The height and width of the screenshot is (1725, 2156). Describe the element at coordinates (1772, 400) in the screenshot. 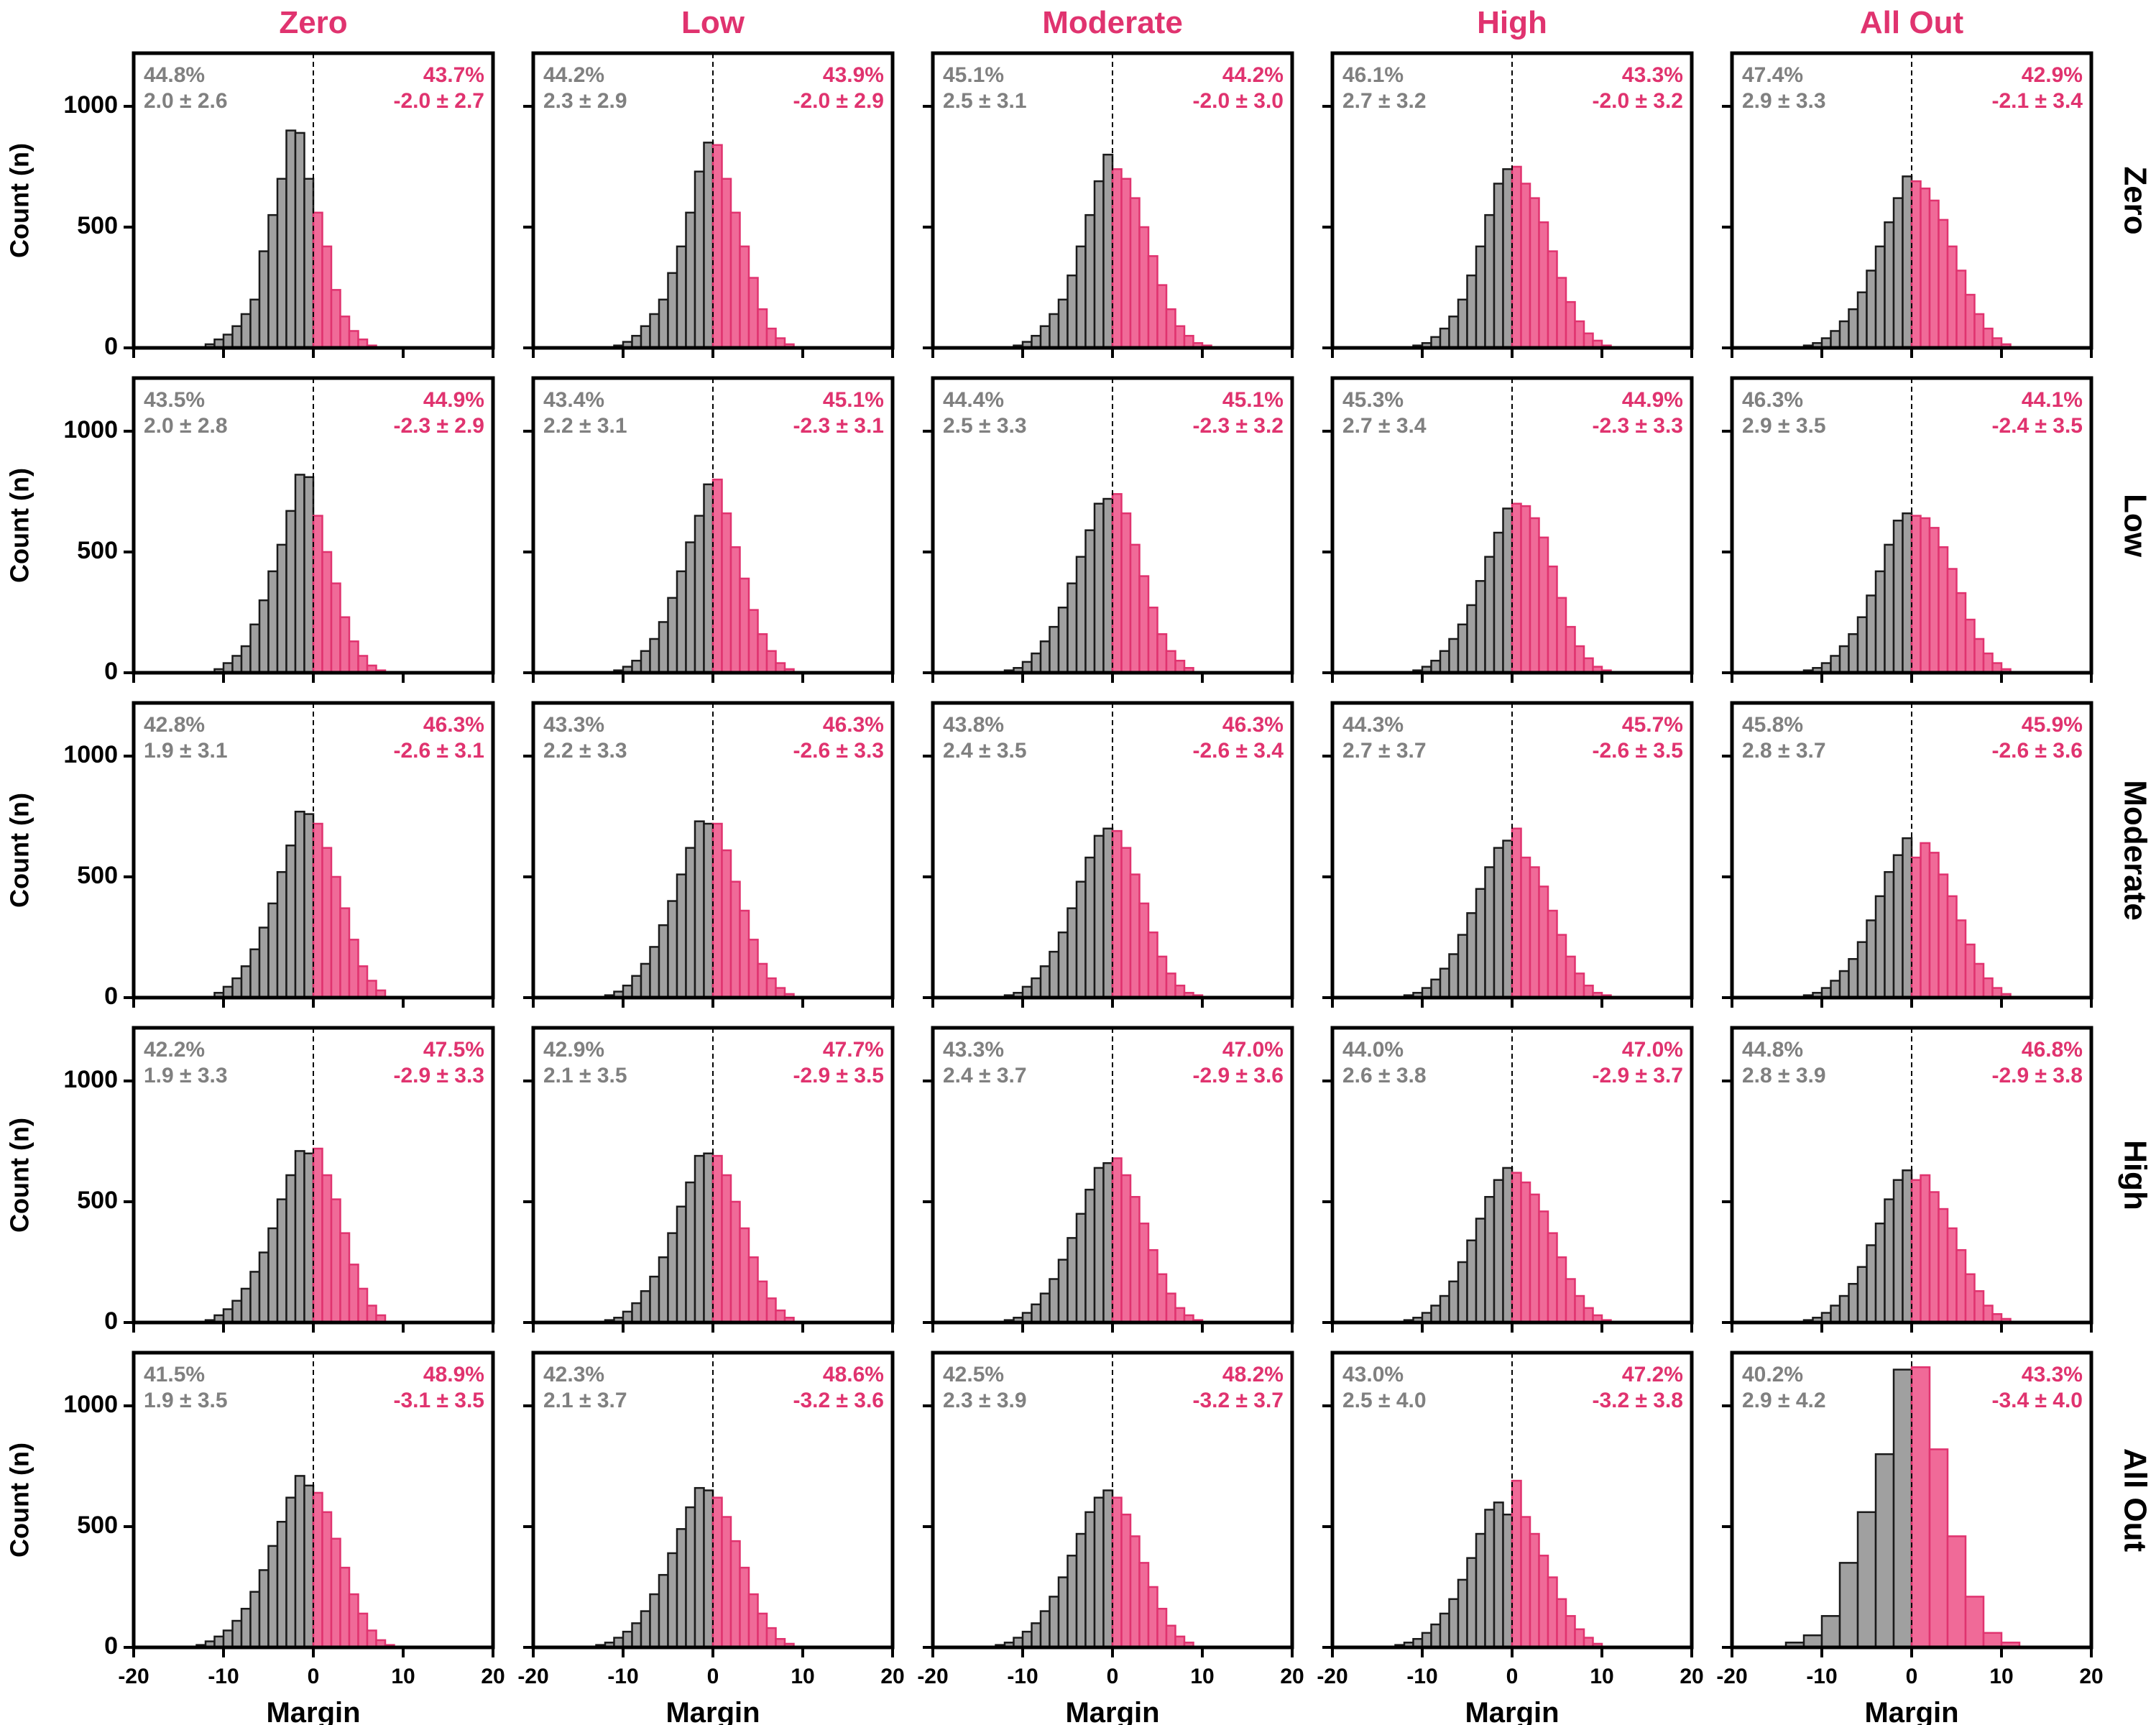

I see `left-percent: 46.3%` at that location.